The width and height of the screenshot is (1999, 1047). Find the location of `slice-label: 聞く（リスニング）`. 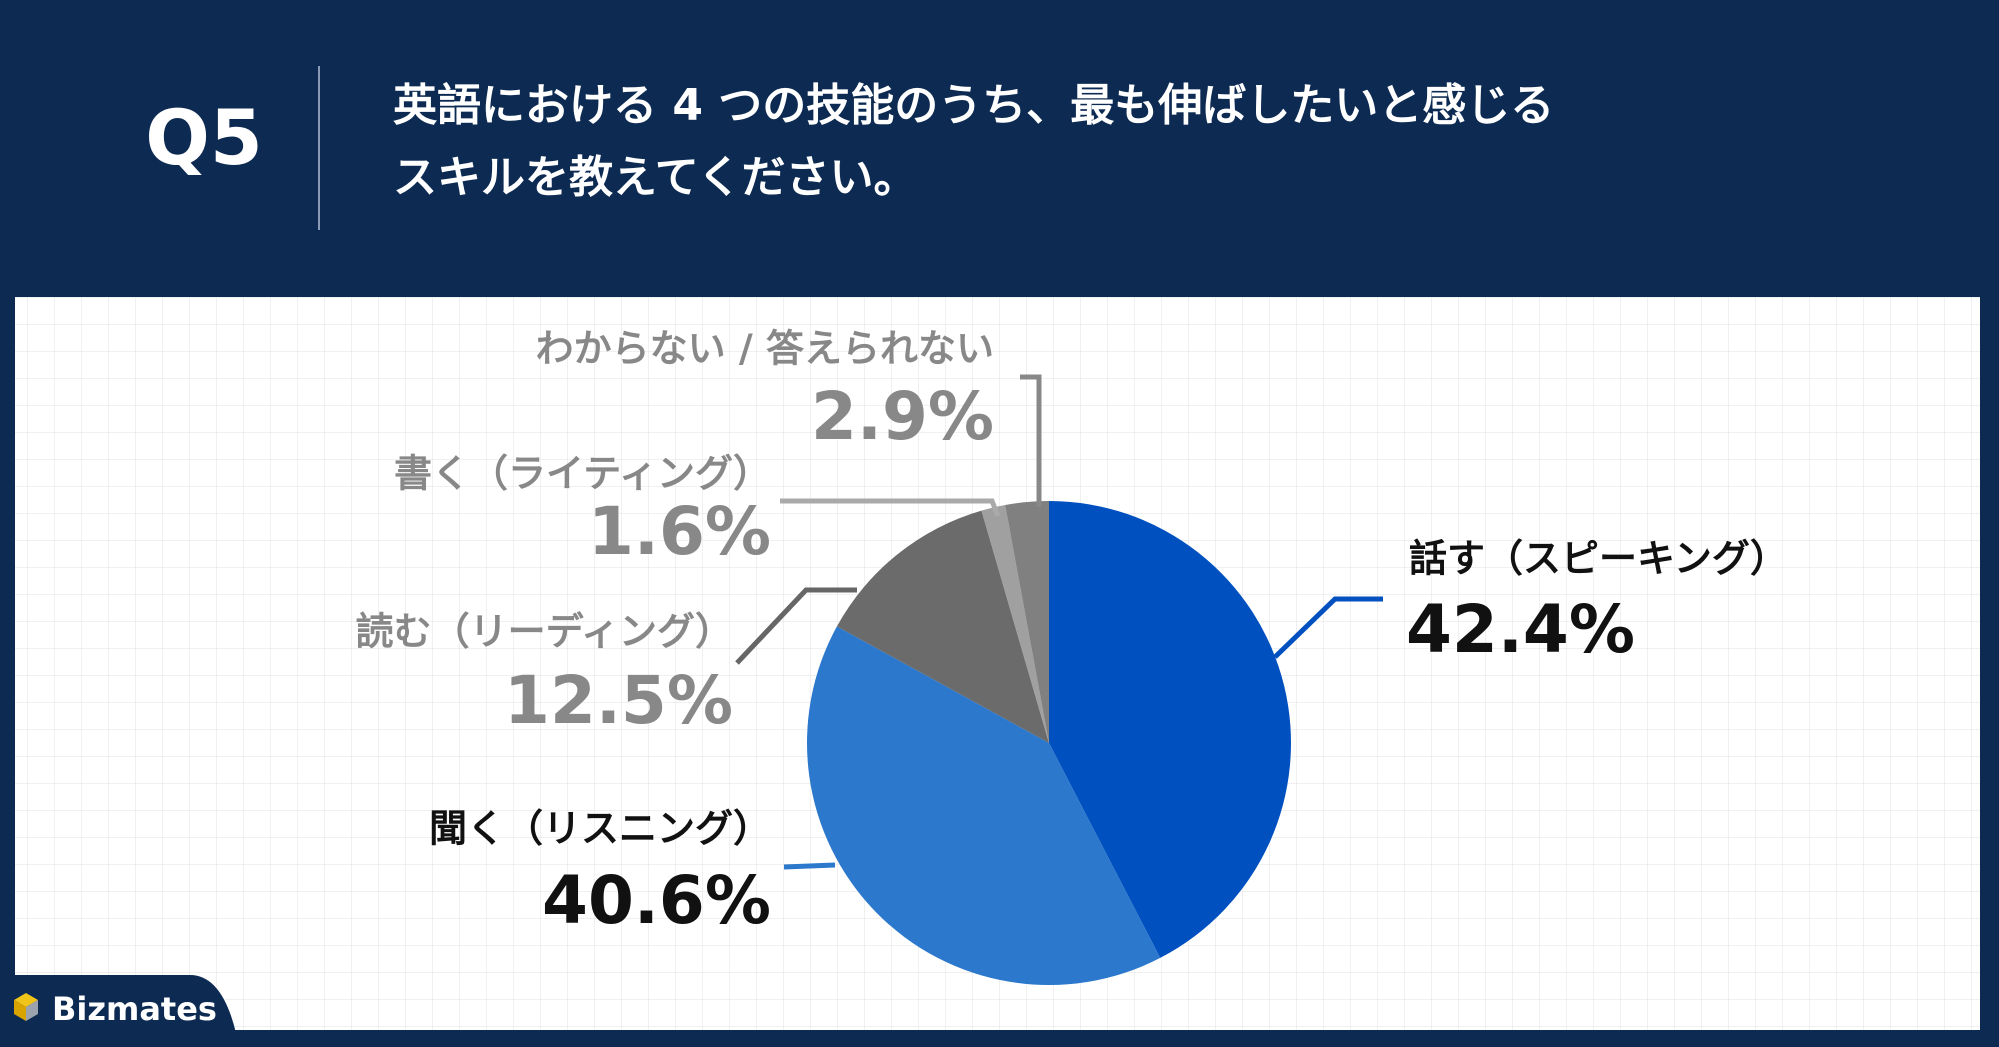

slice-label: 聞く（リスニング） is located at coordinates (600, 829).